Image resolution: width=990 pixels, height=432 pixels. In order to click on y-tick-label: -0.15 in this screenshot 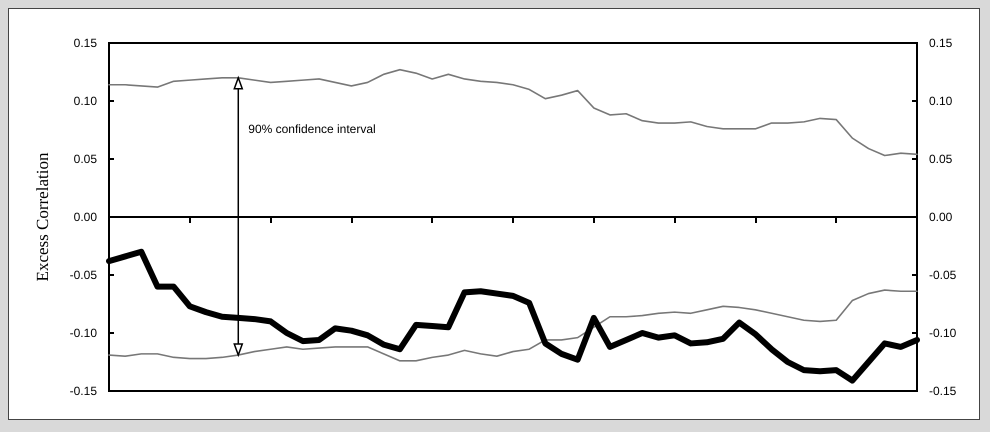, I will do `click(84, 391)`.